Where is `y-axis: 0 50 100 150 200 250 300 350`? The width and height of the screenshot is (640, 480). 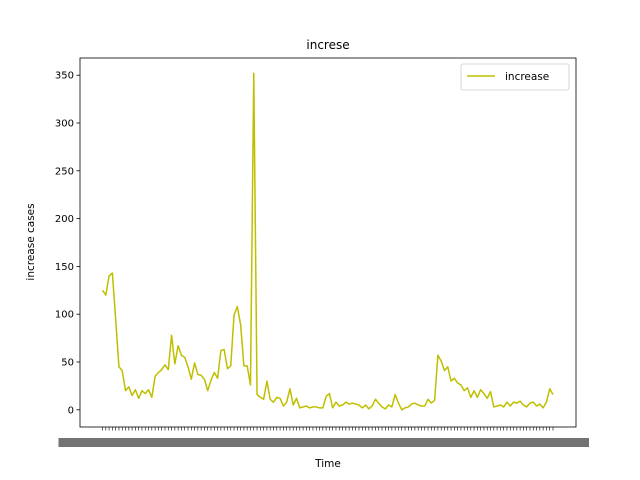 y-axis: 0 50 100 150 200 250 300 350 is located at coordinates (67, 243).